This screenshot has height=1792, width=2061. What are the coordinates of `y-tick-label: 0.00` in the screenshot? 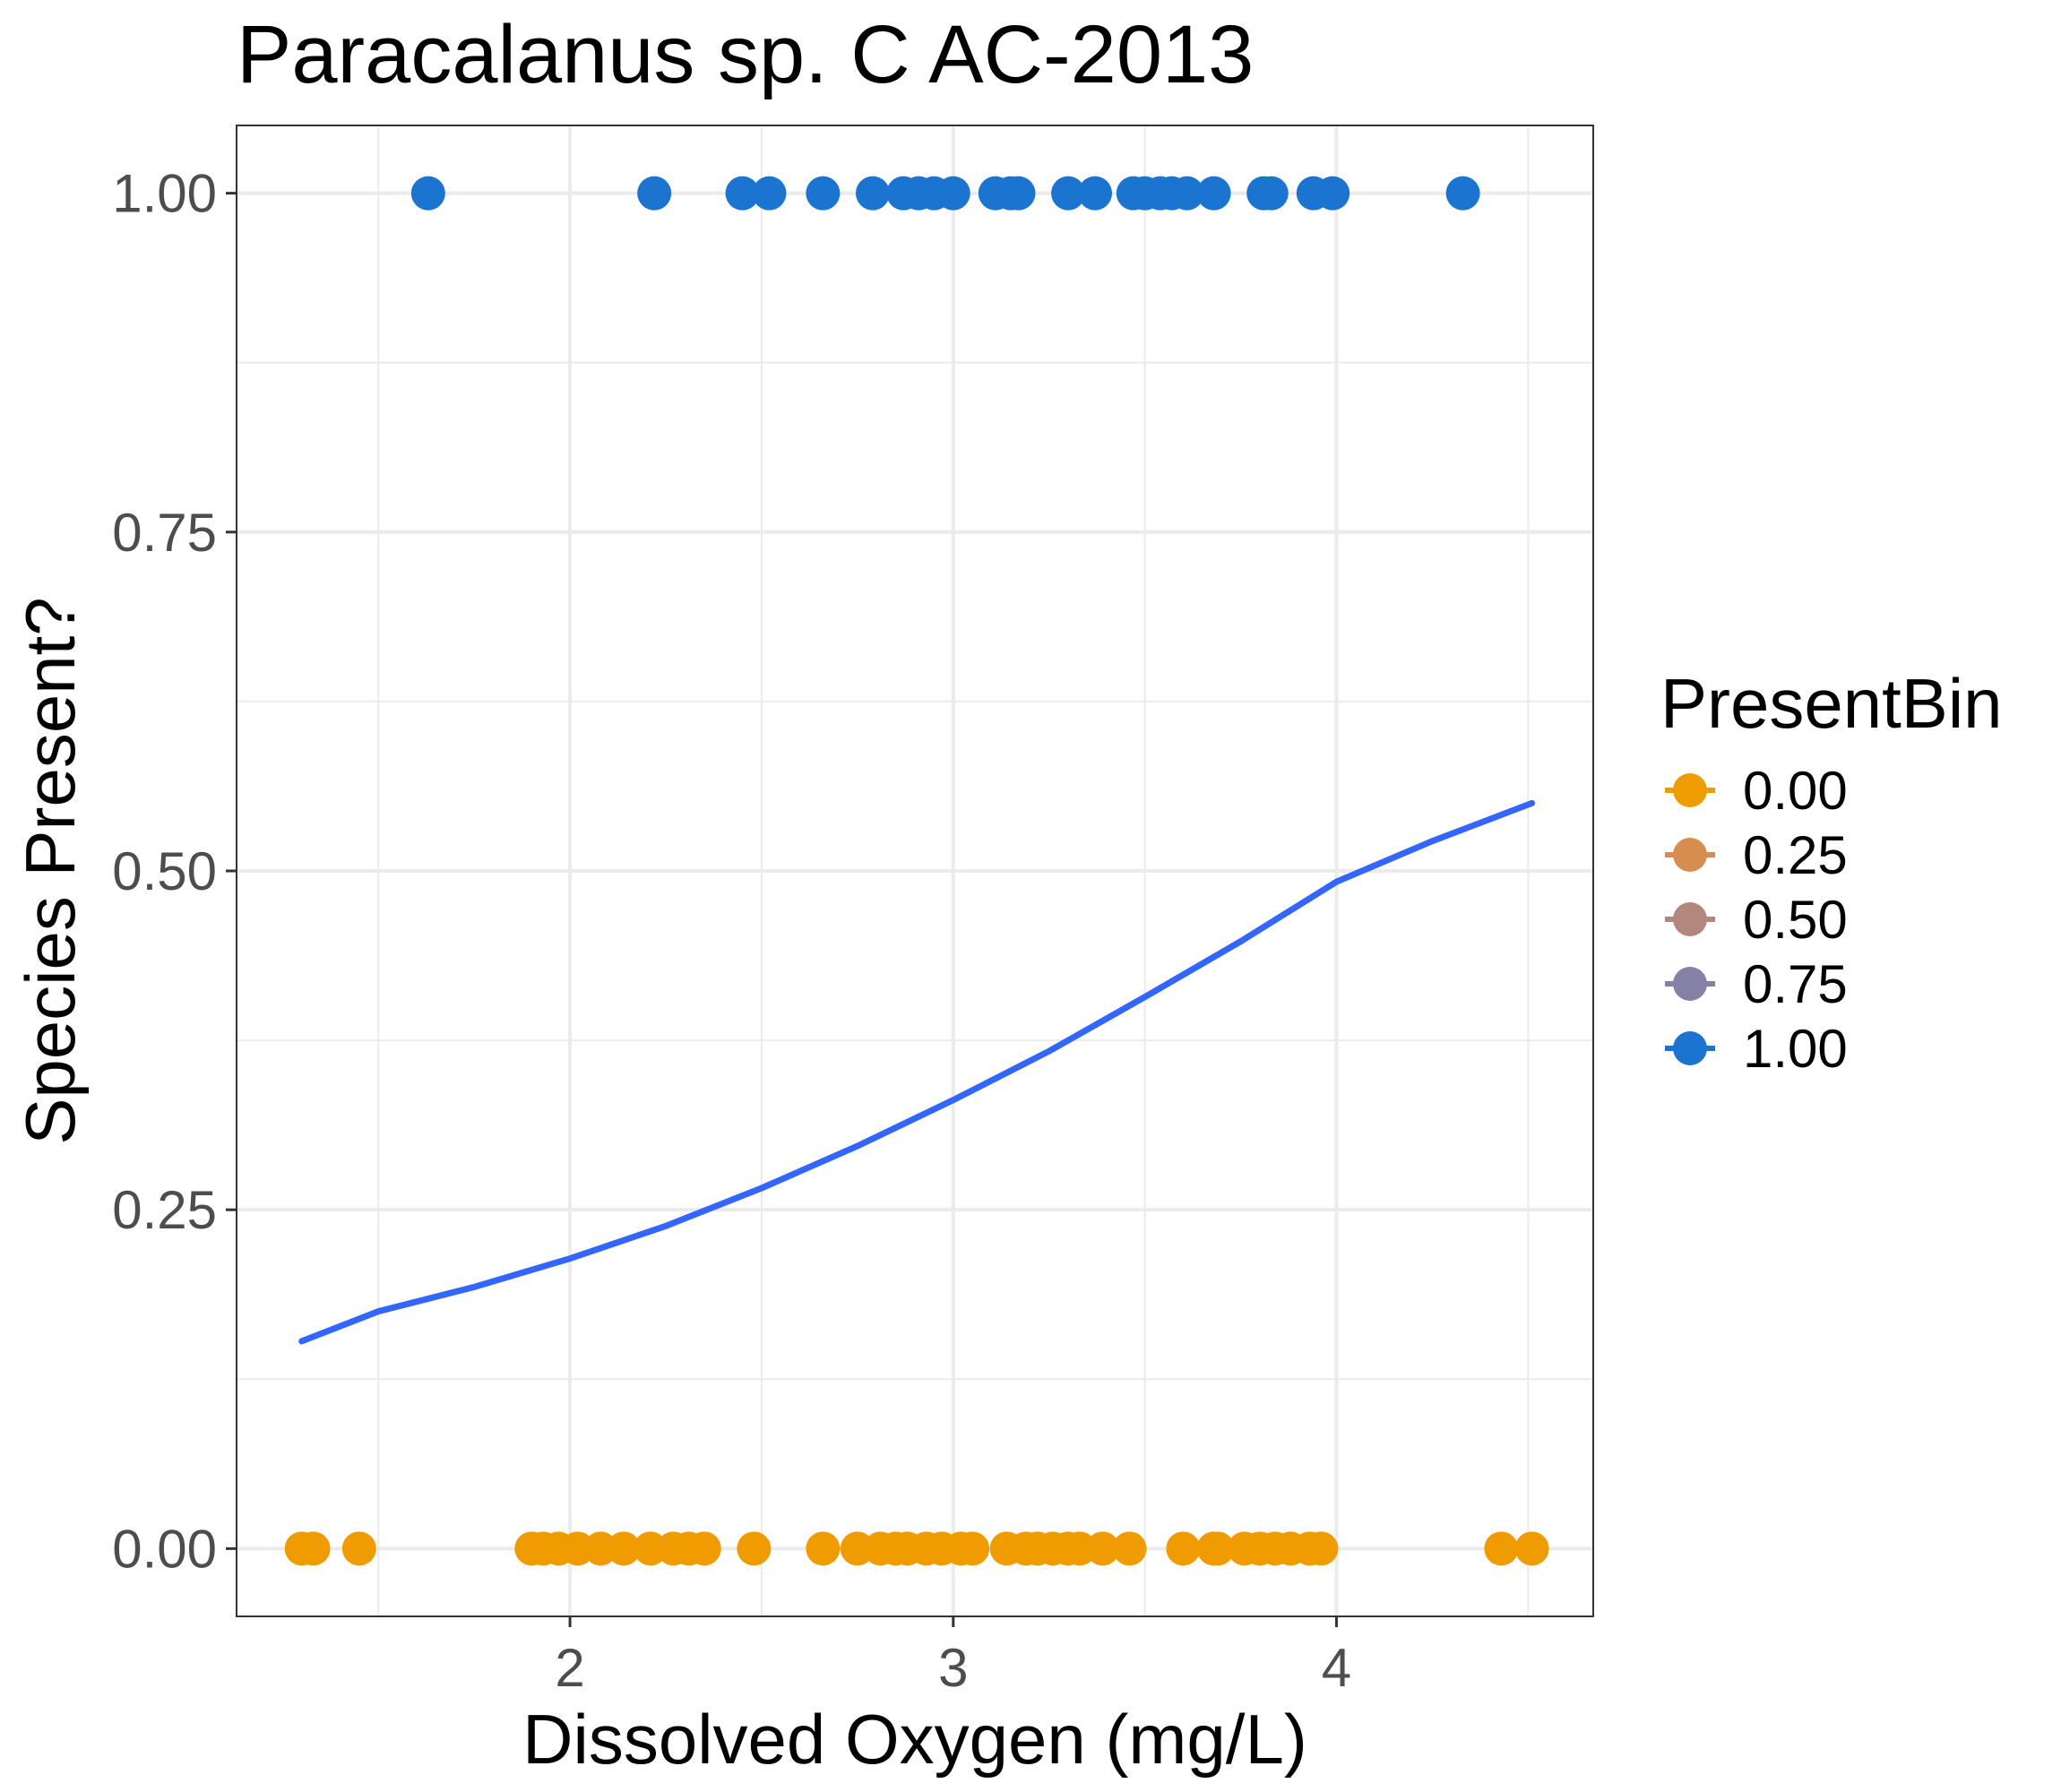 It's located at (164, 1549).